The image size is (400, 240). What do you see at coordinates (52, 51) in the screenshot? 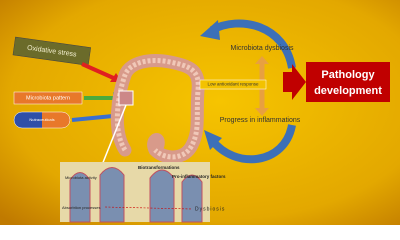
I see `oxidative-box: Oxidative stress` at bounding box center [52, 51].